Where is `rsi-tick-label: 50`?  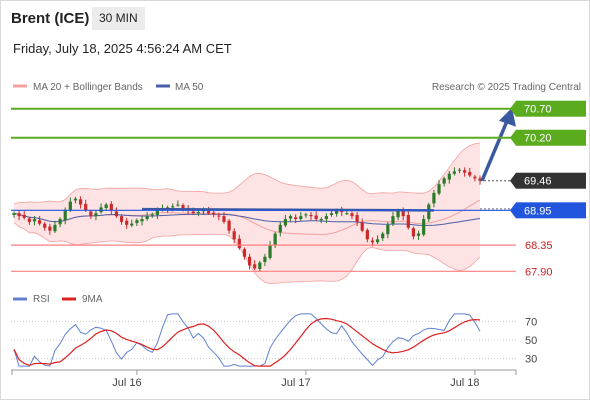
rsi-tick-label: 50 is located at coordinates (531, 341).